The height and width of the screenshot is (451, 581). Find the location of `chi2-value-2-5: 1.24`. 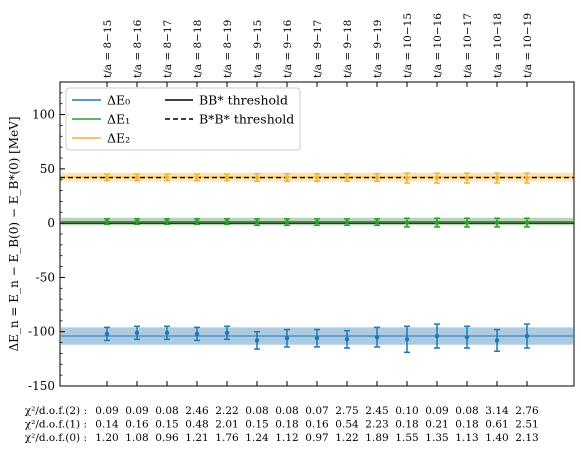

chi2-value-2-5: 1.24 is located at coordinates (257, 438).